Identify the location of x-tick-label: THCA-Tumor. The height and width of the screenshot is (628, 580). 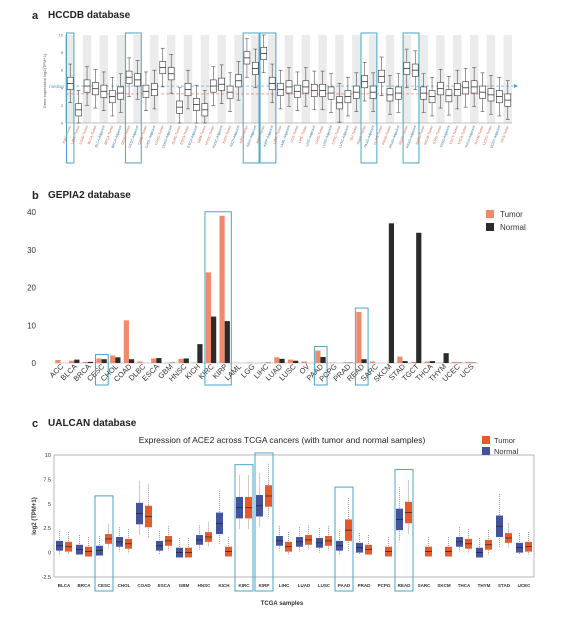
(462, 134).